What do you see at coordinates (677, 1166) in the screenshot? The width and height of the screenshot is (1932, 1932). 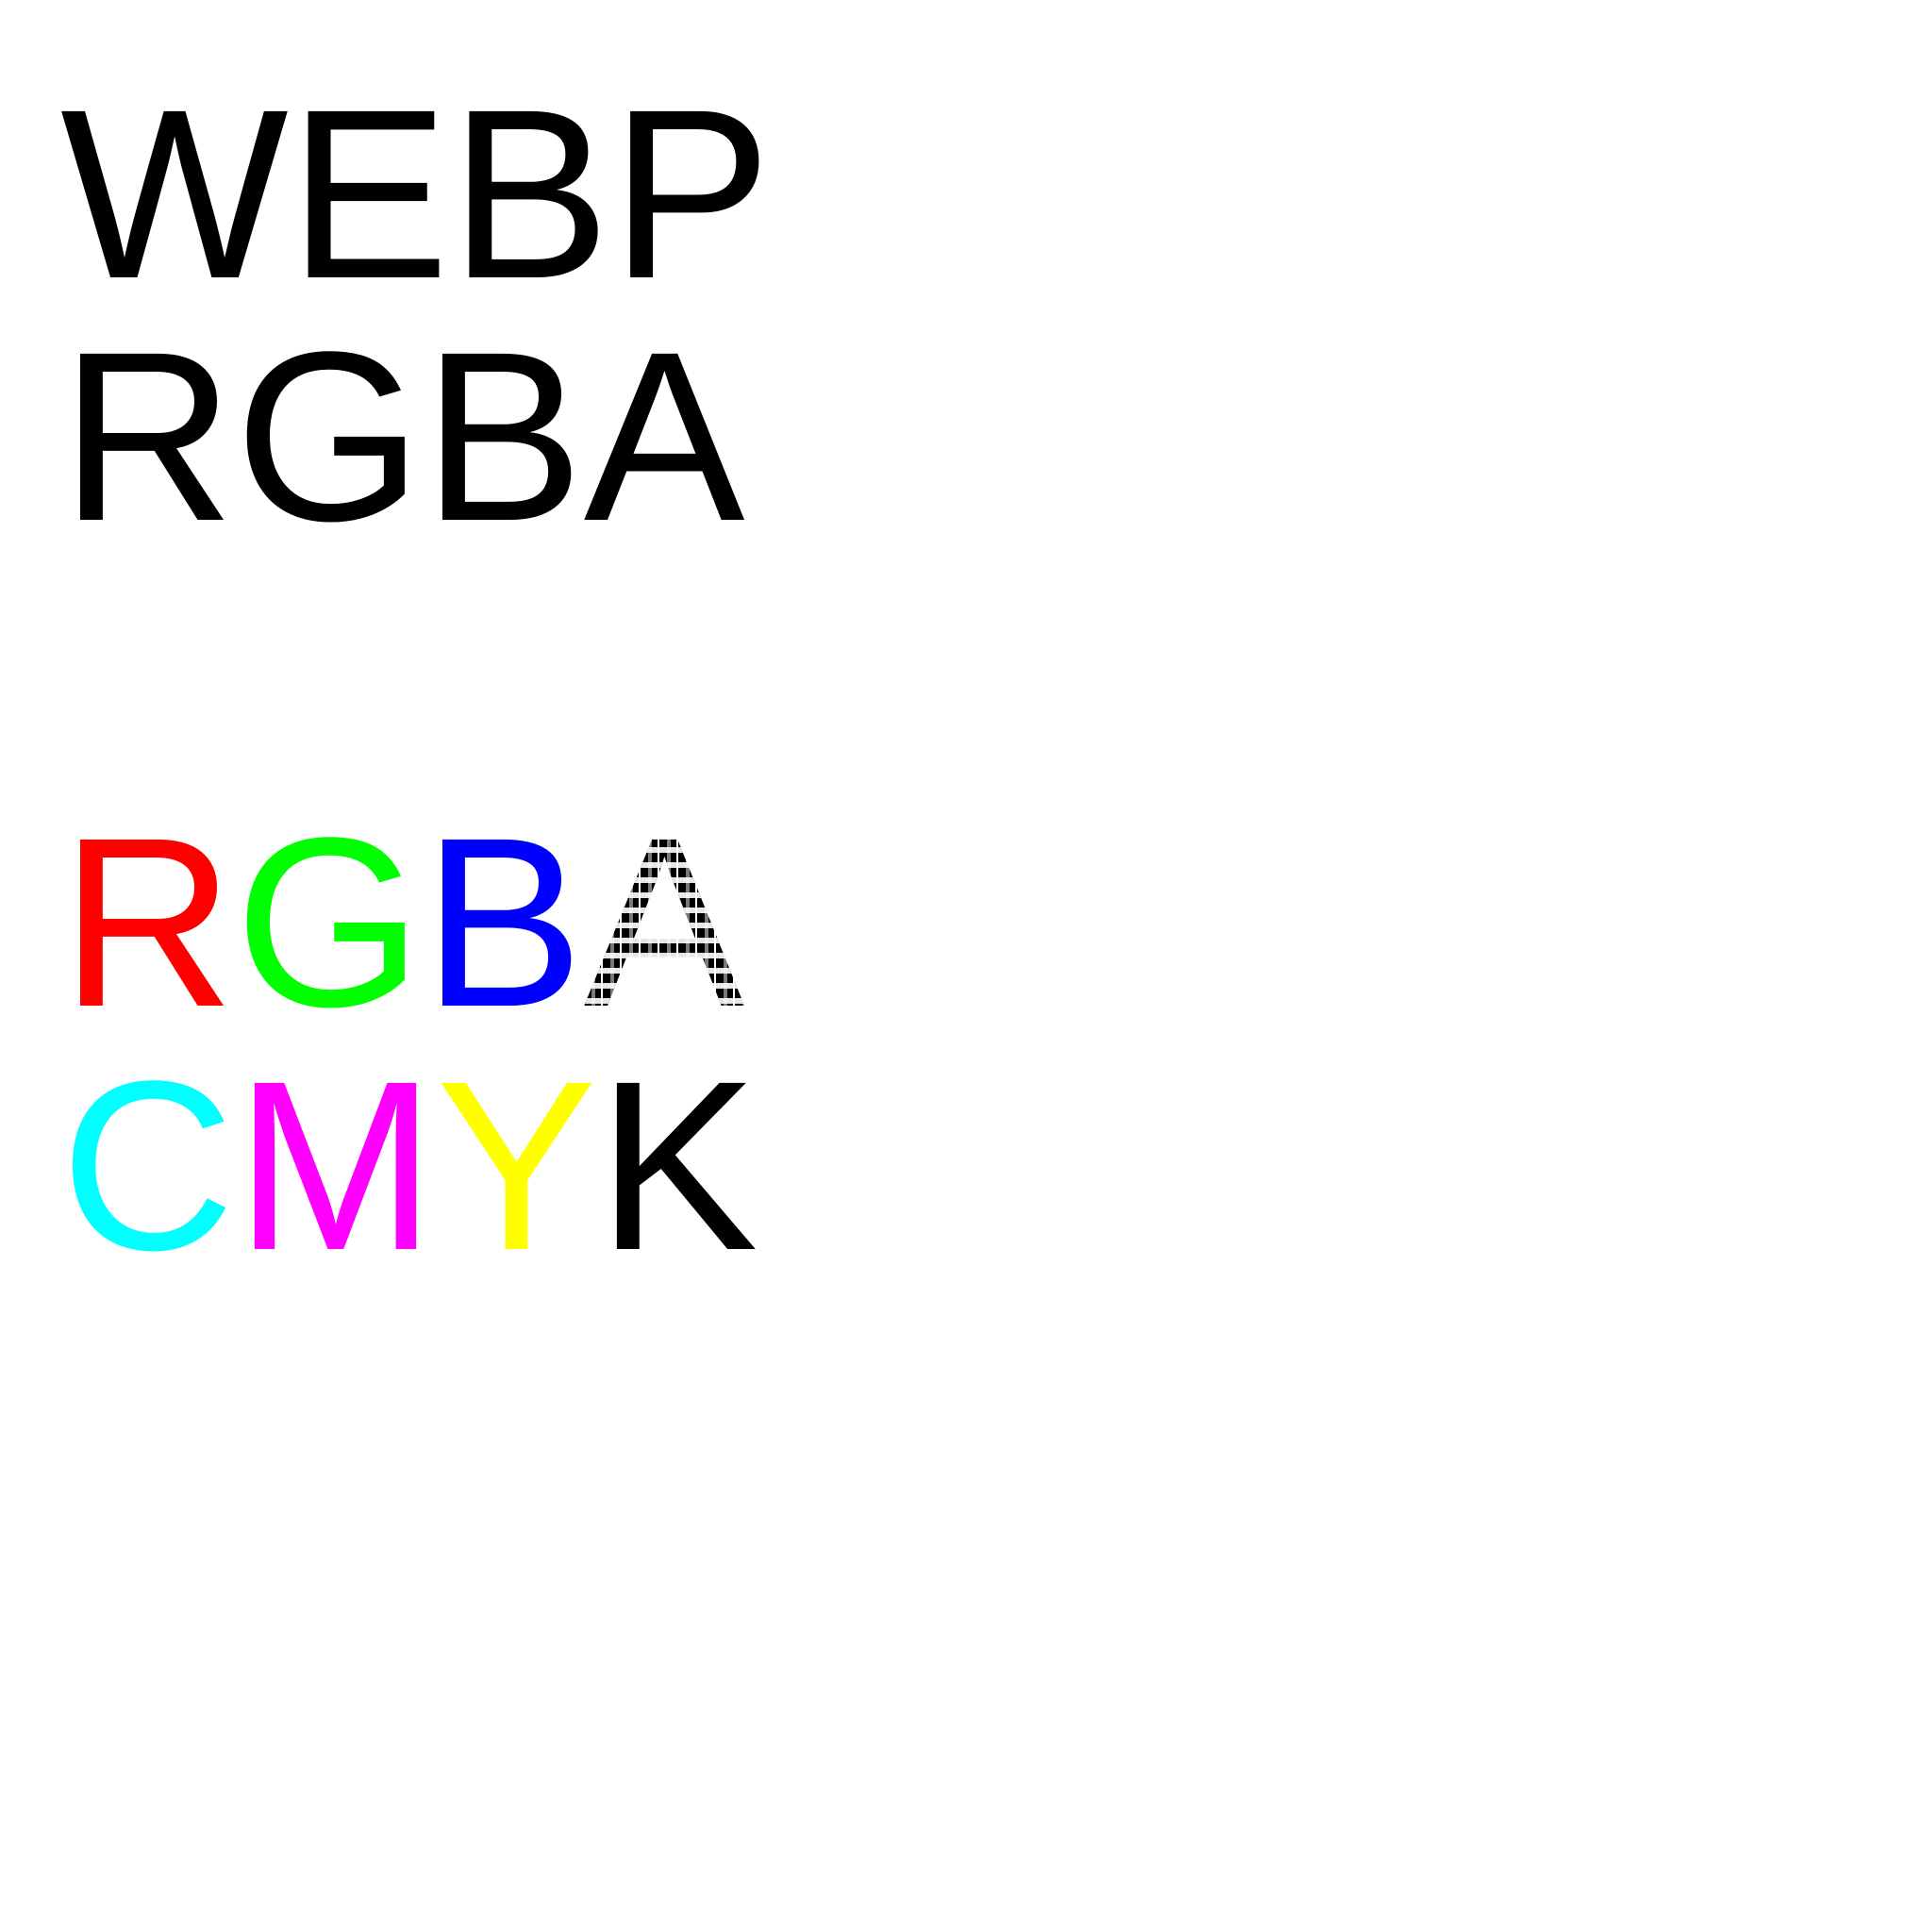 I see `letter-k-black: K` at bounding box center [677, 1166].